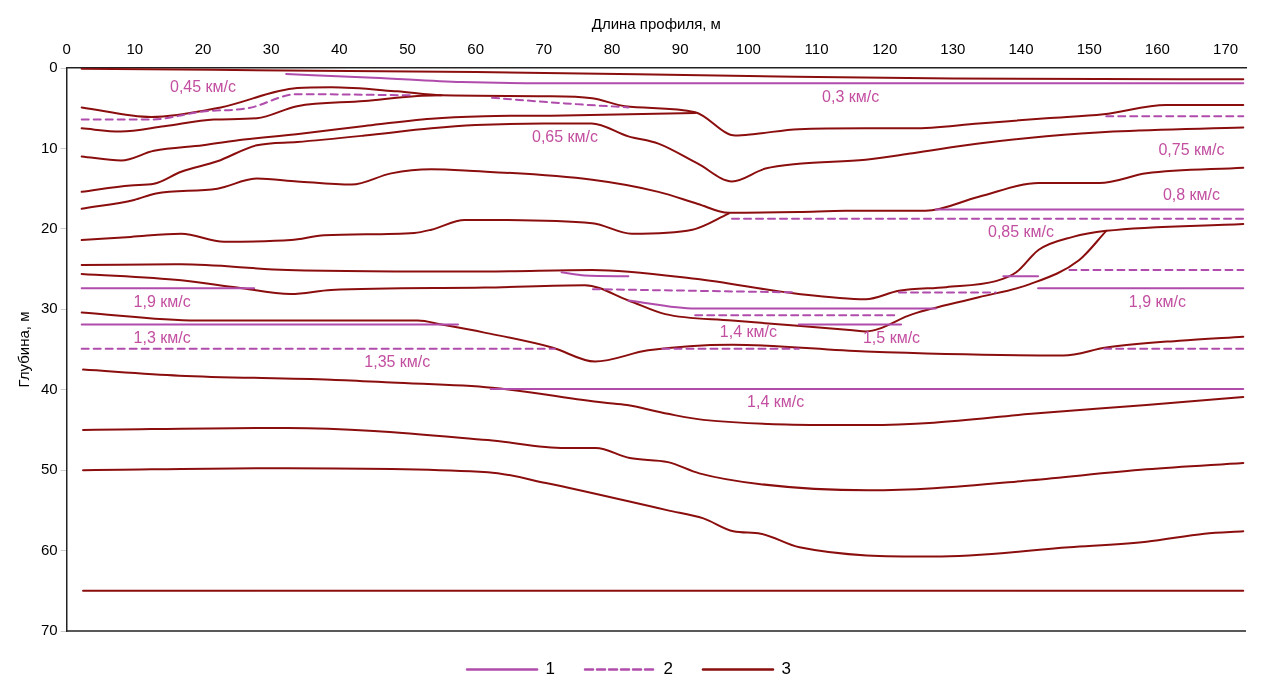 The image size is (1268, 700). What do you see at coordinates (1191, 194) in the screenshot?
I see `annotation: 0,8 км/с` at bounding box center [1191, 194].